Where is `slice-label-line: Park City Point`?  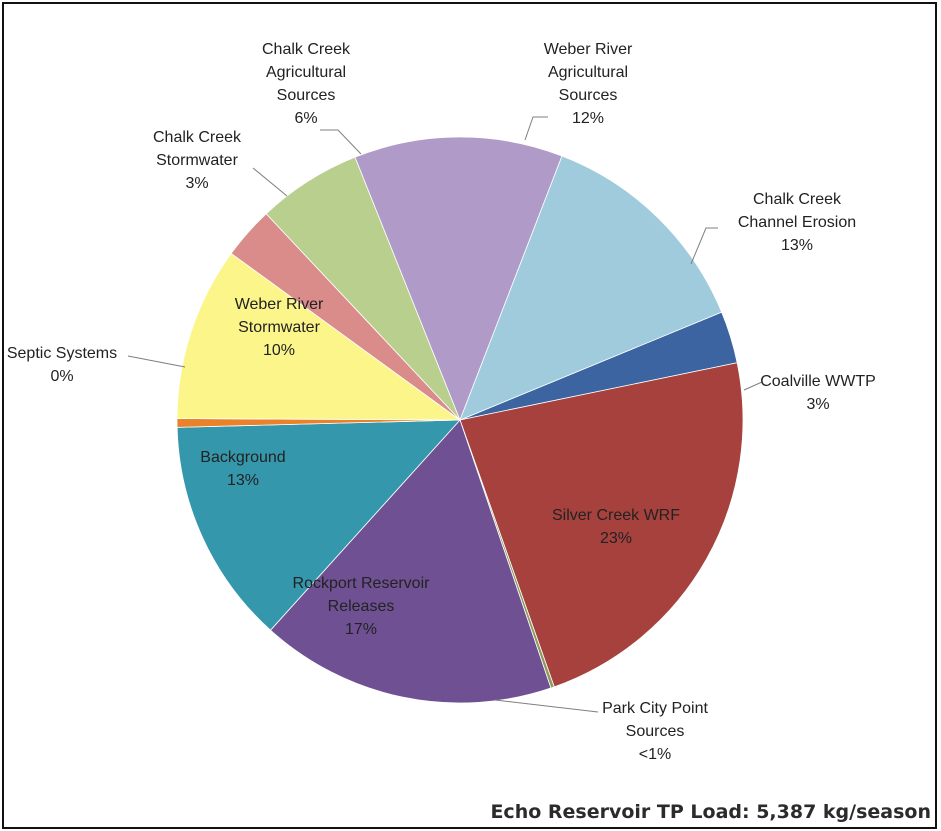 slice-label-line: Park City Point is located at coordinates (655, 708).